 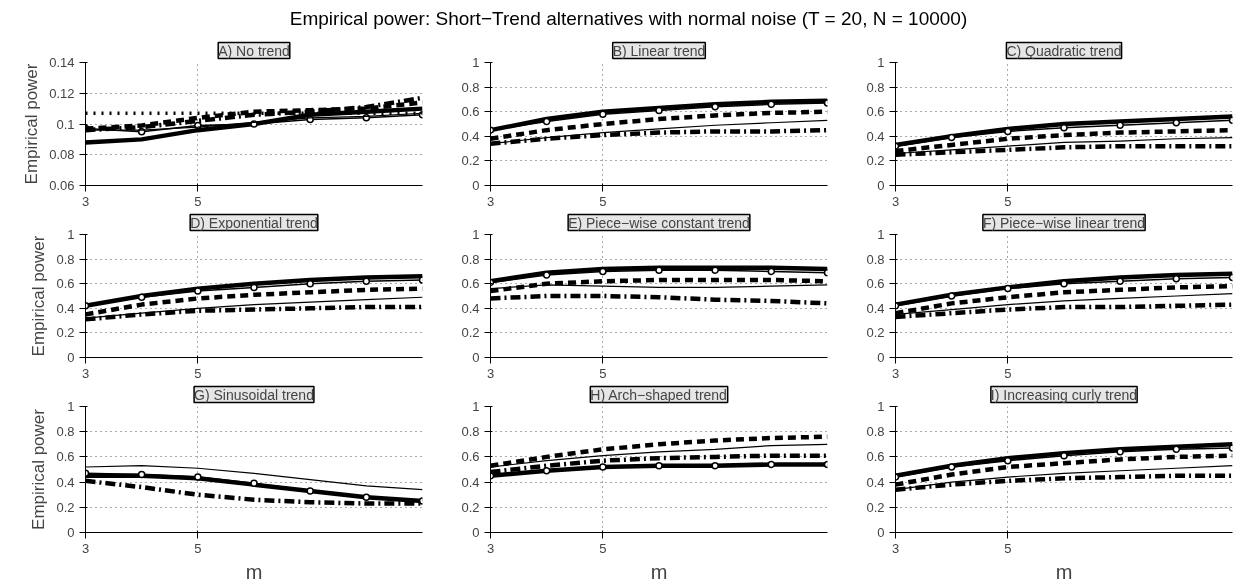 What do you see at coordinates (65, 124) in the screenshot?
I see `y-tick-label: 0.1` at bounding box center [65, 124].